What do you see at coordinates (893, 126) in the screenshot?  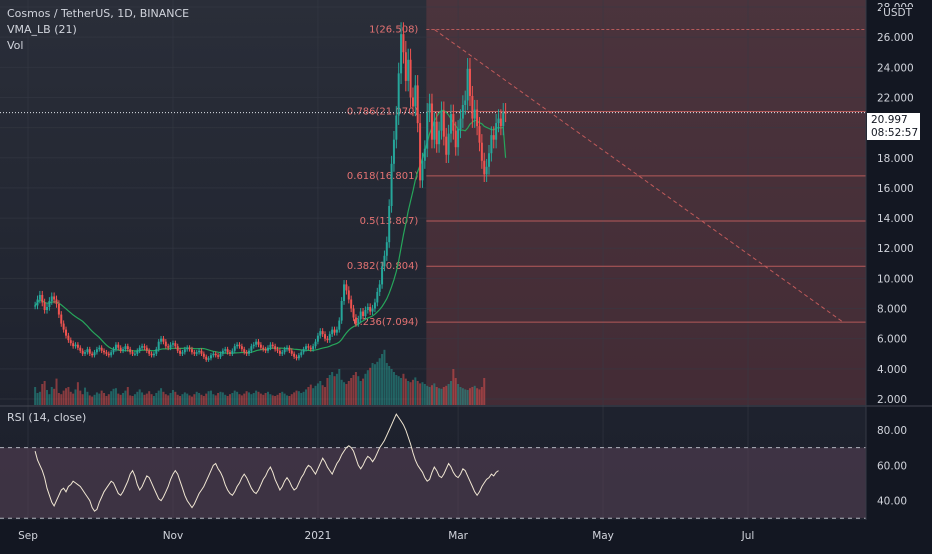 I see `last-price-label: 20.997 08:52:57` at bounding box center [893, 126].